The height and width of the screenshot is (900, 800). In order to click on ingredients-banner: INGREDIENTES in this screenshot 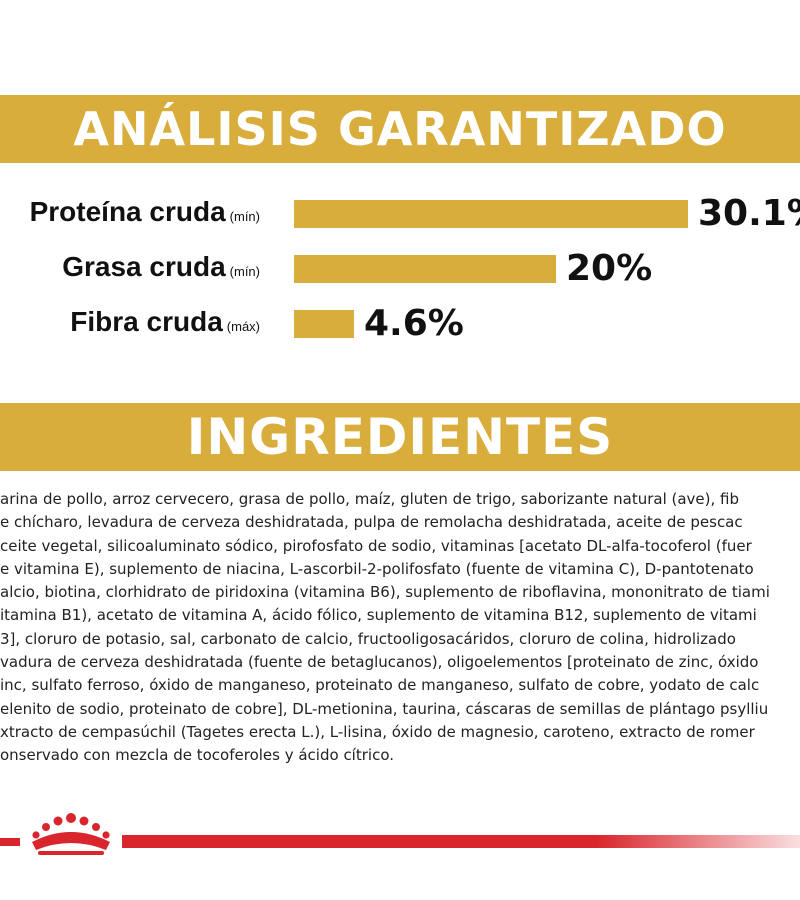, I will do `click(400, 437)`.